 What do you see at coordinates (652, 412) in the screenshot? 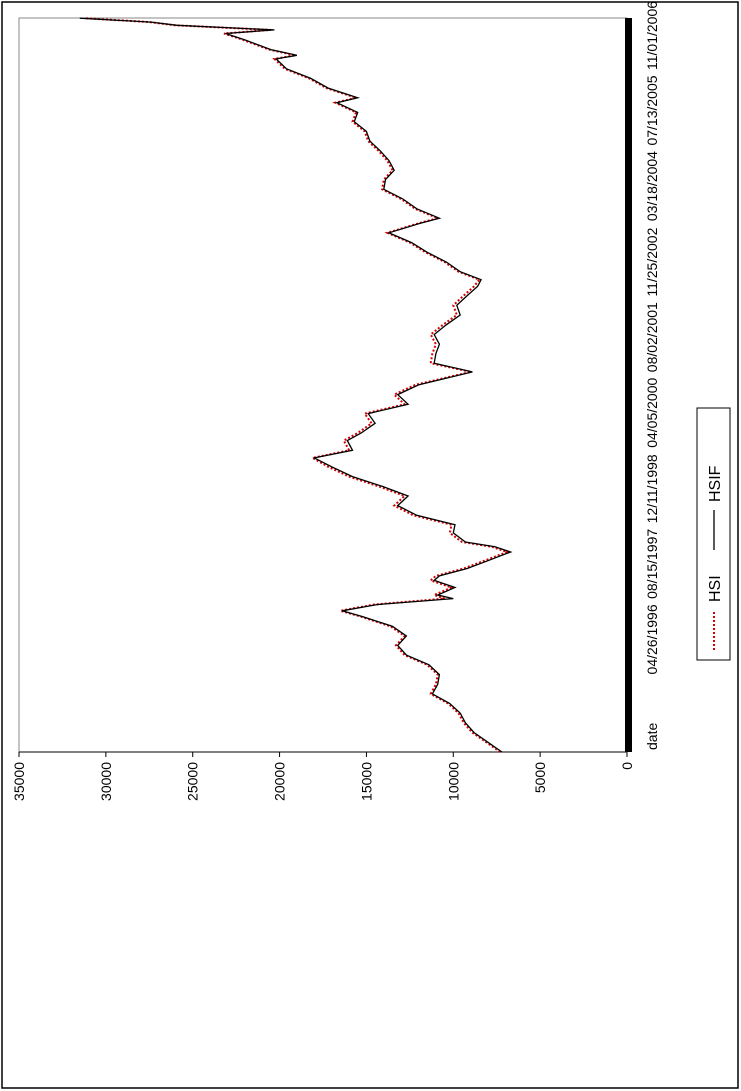
I see `date-tick-label: 04/05/2000` at bounding box center [652, 412].